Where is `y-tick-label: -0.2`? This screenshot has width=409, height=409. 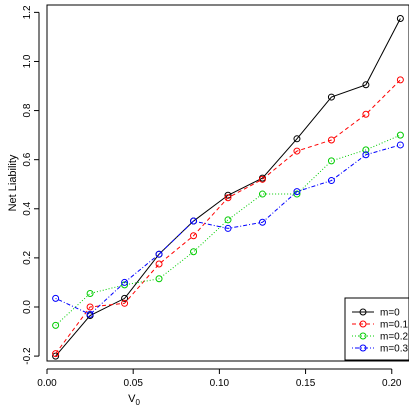 y-tick-label: -0.2 is located at coordinates (27, 356).